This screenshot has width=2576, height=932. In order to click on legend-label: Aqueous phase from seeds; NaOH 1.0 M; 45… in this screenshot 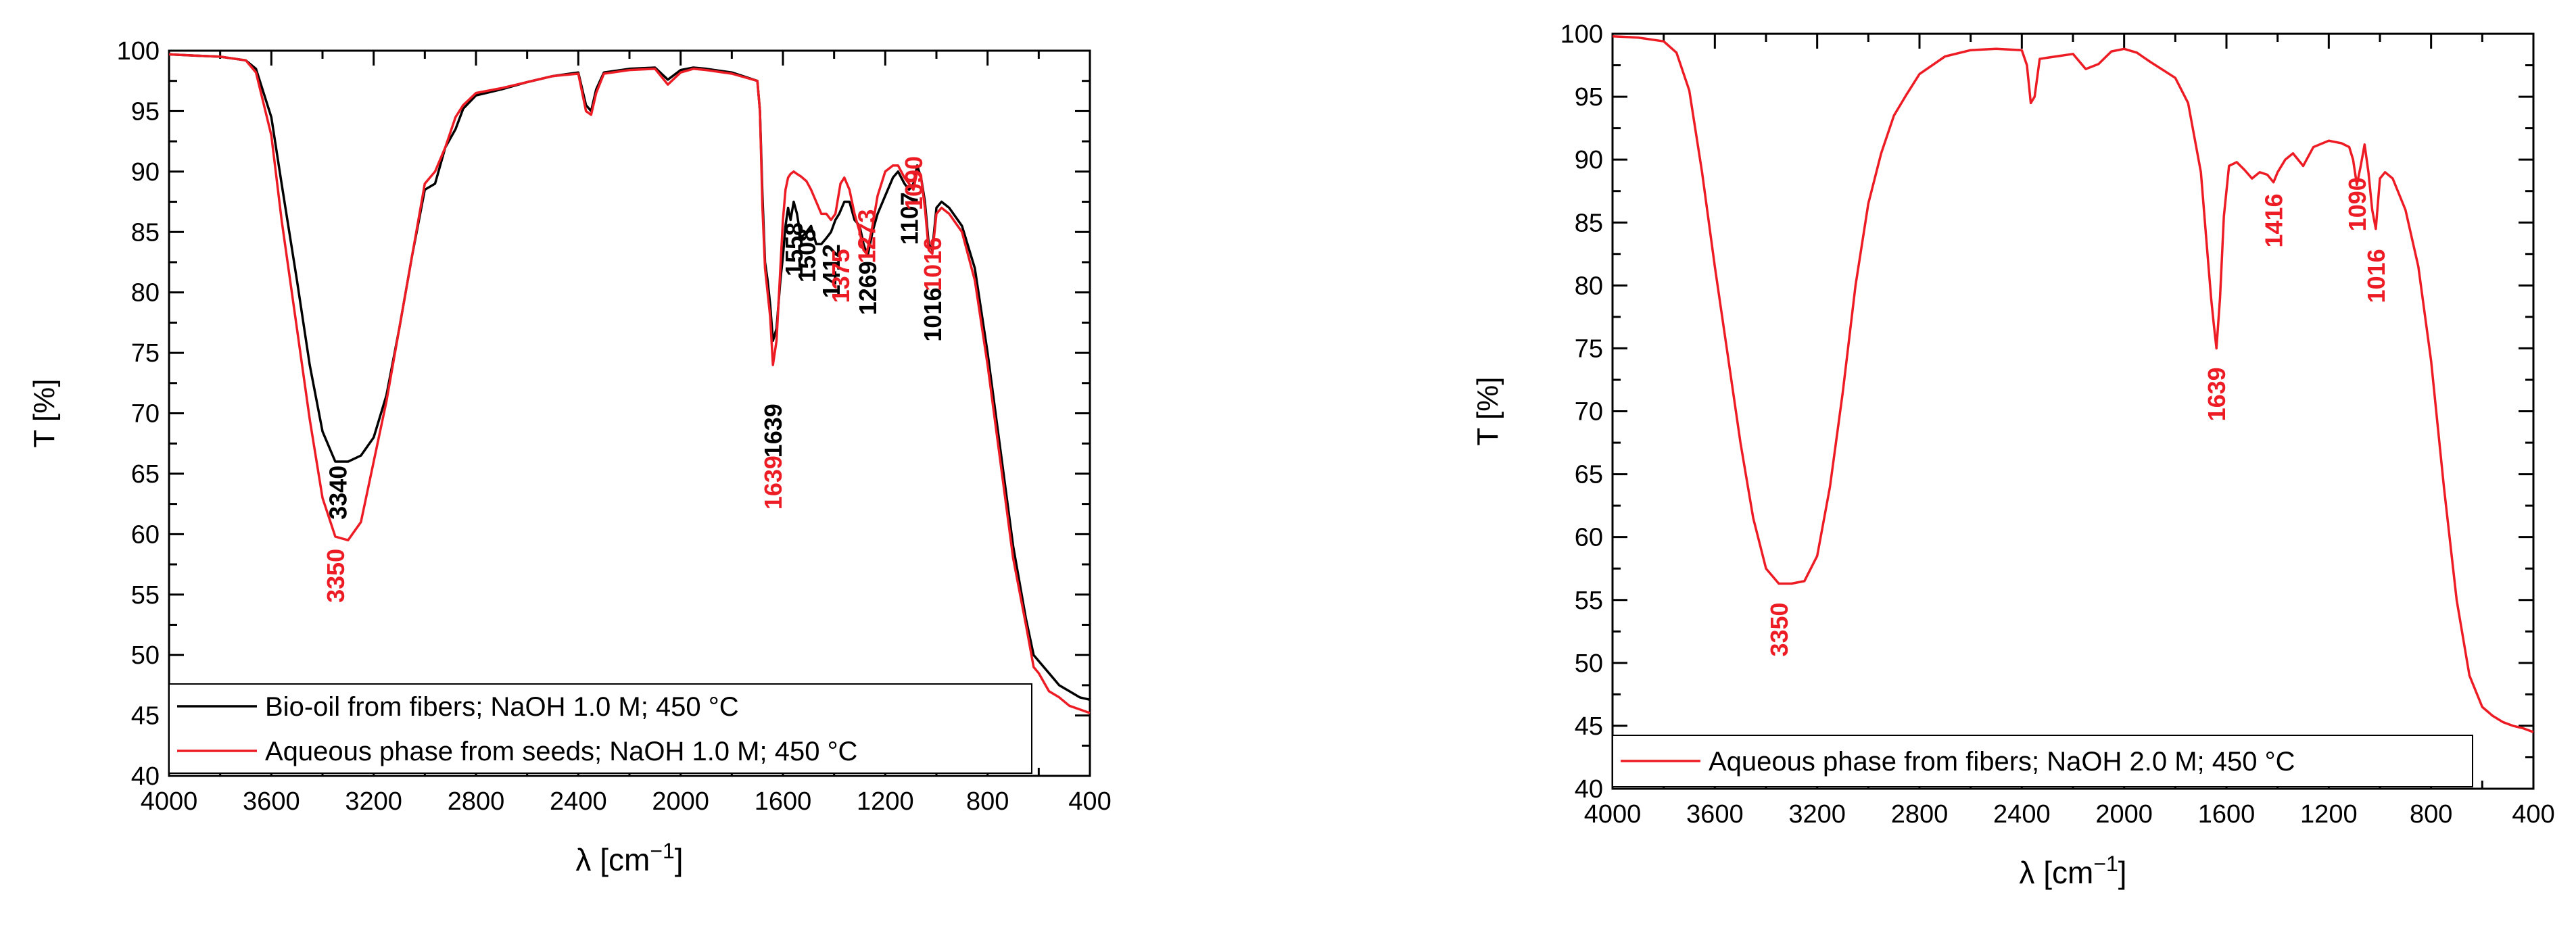, I will do `click(561, 752)`.